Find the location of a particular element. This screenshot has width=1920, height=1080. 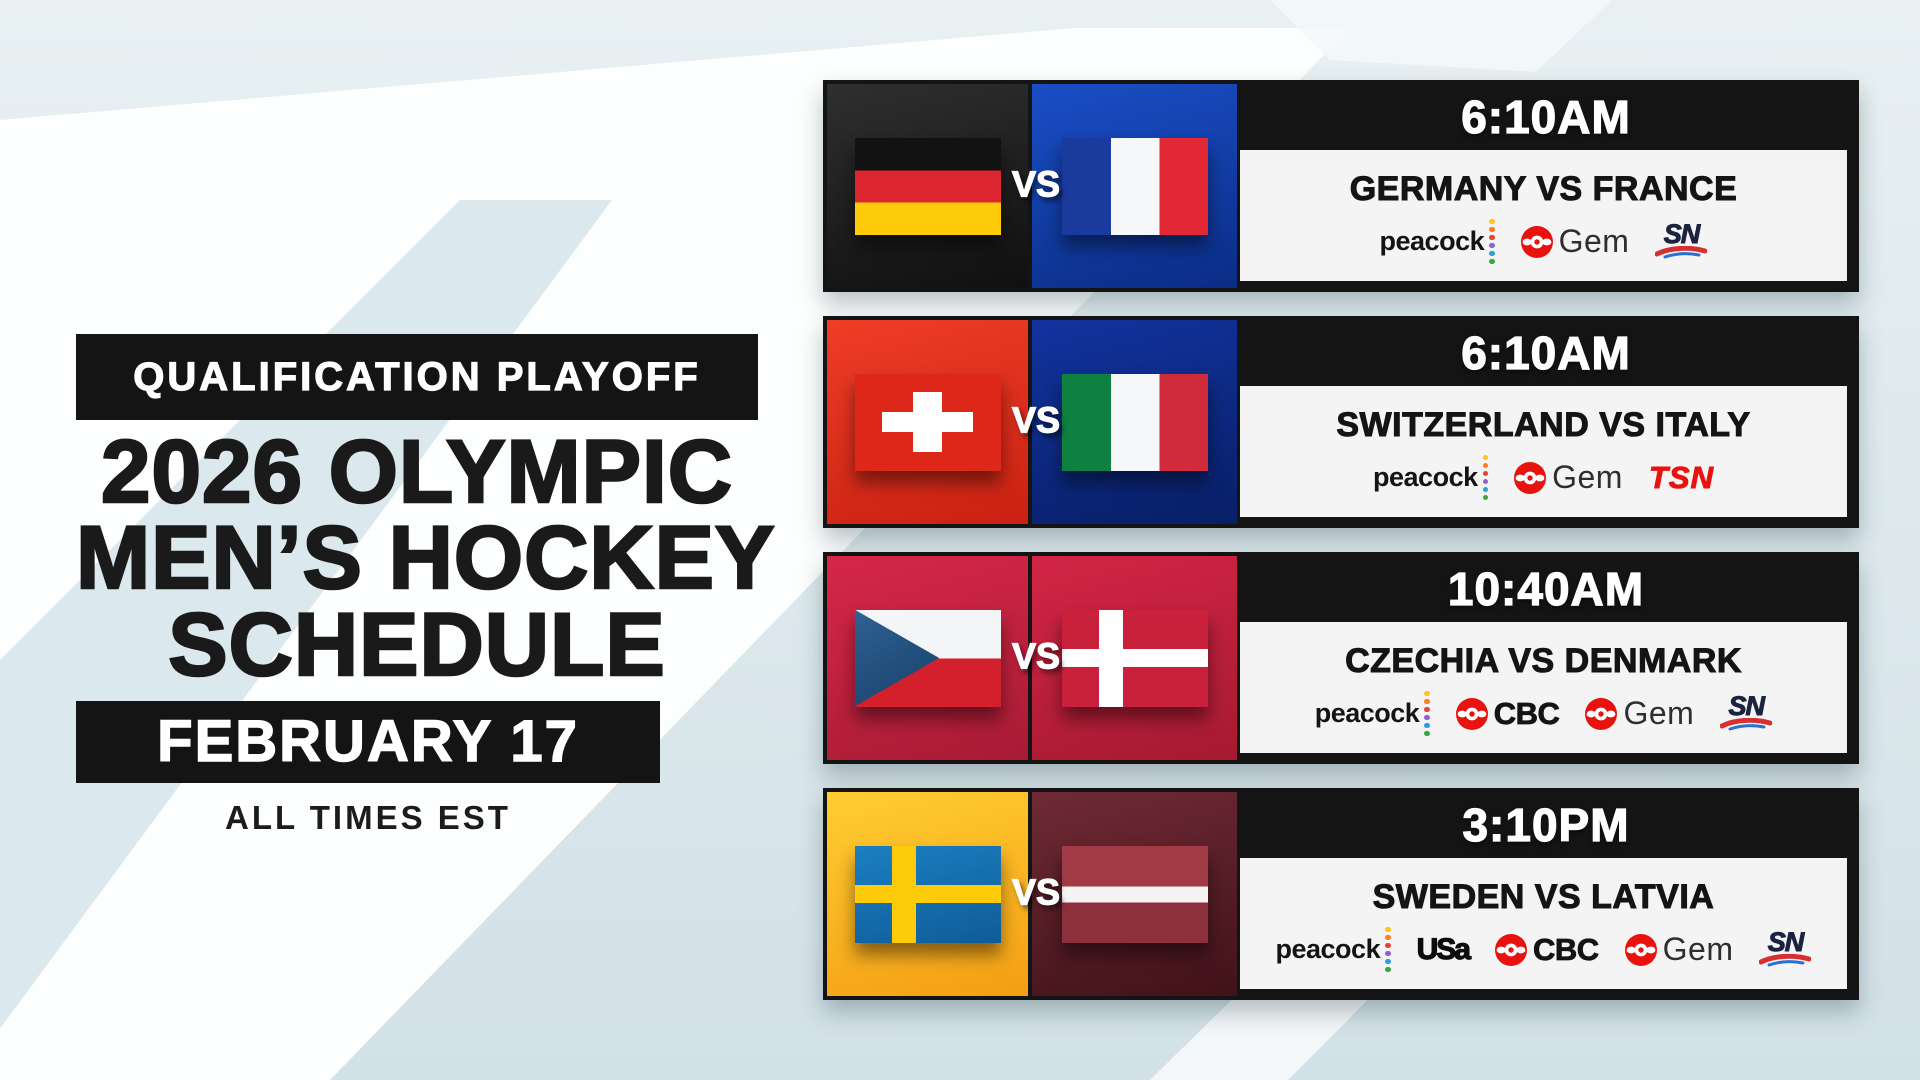

team1-panel-czechia is located at coordinates (929, 658).